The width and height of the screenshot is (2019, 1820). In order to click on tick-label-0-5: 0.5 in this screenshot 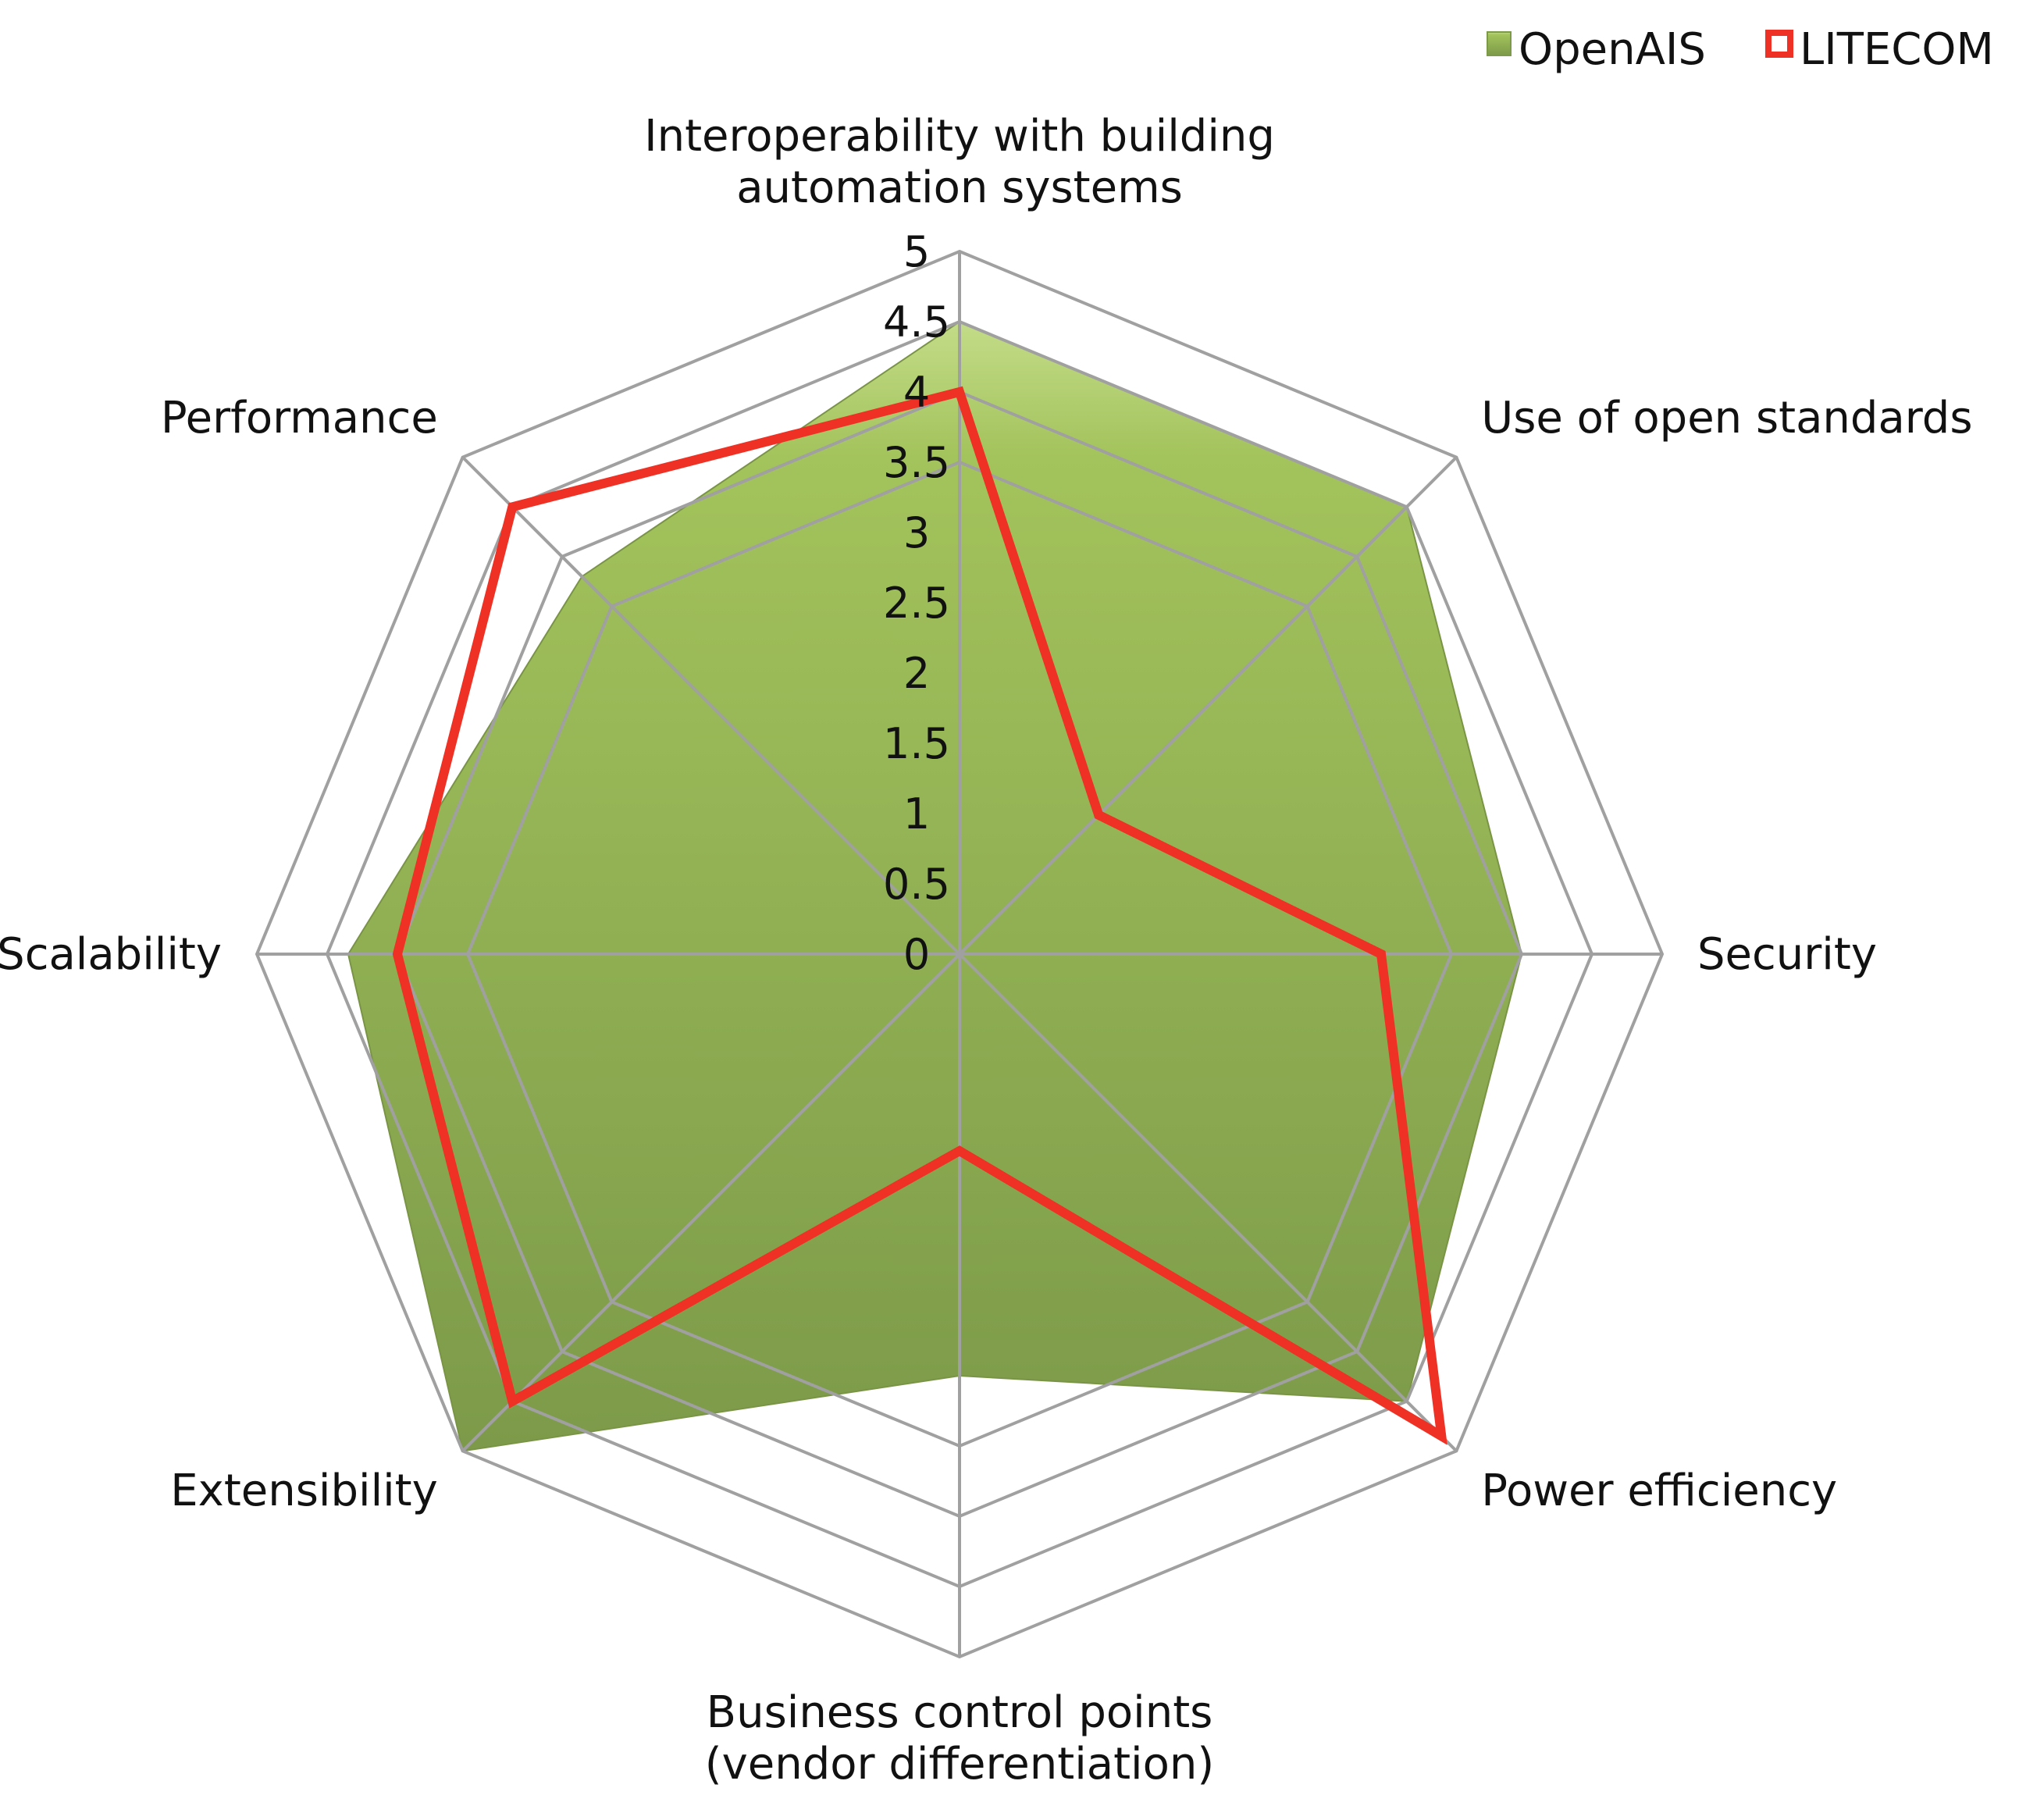, I will do `click(916, 884)`.